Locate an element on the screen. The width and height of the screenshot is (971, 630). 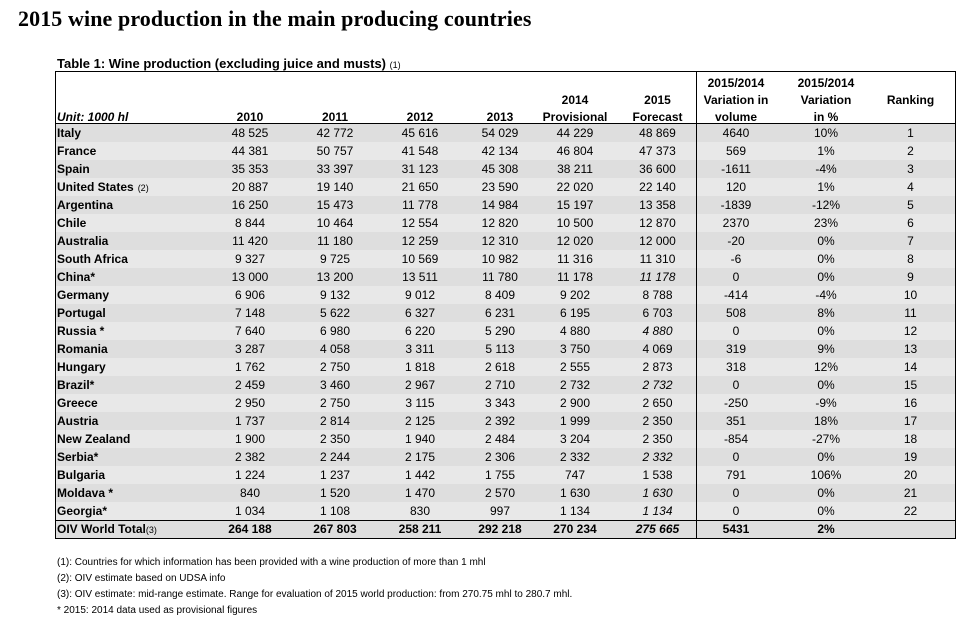
country-cell: Brazil* is located at coordinates (132, 385).